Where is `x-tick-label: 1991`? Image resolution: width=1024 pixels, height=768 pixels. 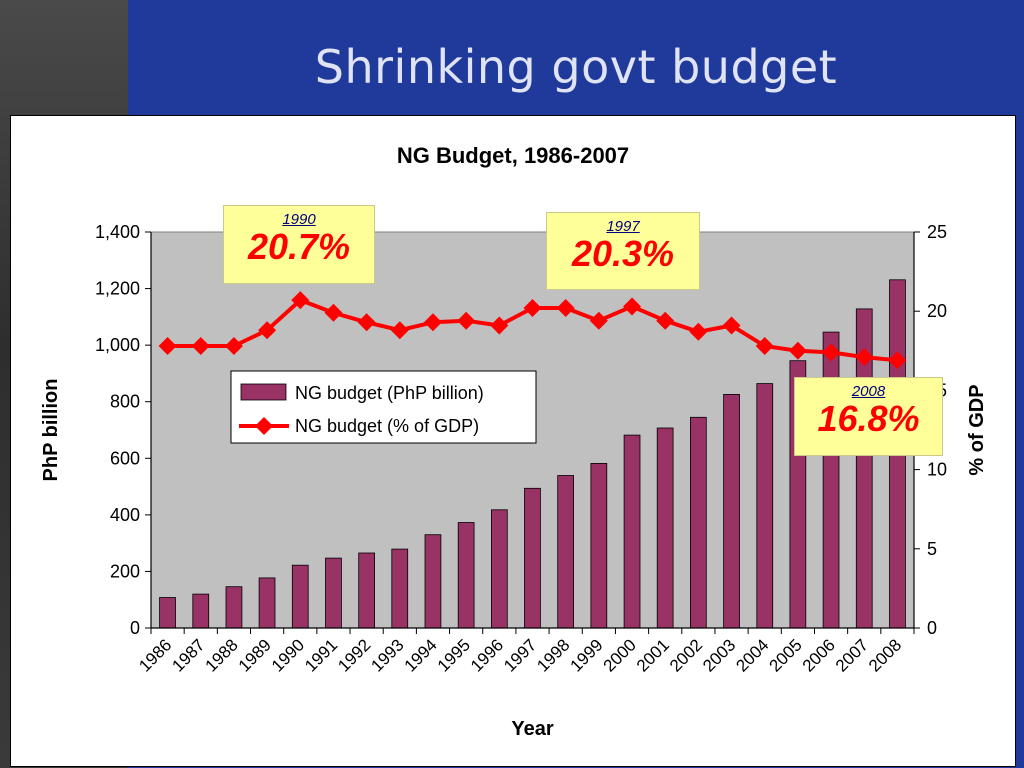
x-tick-label: 1991 is located at coordinates (321, 655).